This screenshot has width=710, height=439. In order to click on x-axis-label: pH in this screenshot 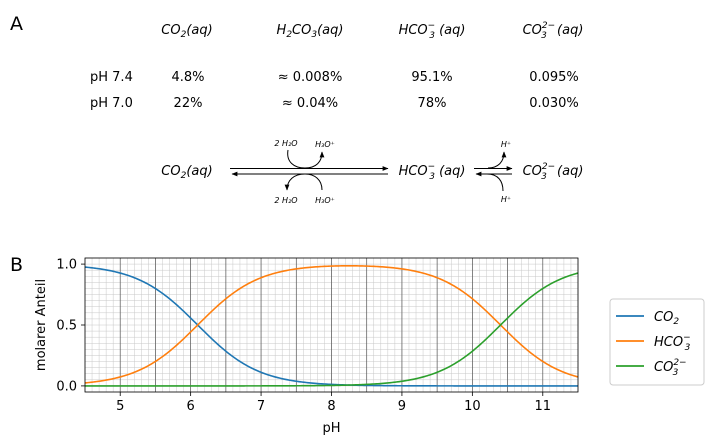, I will do `click(331, 428)`.